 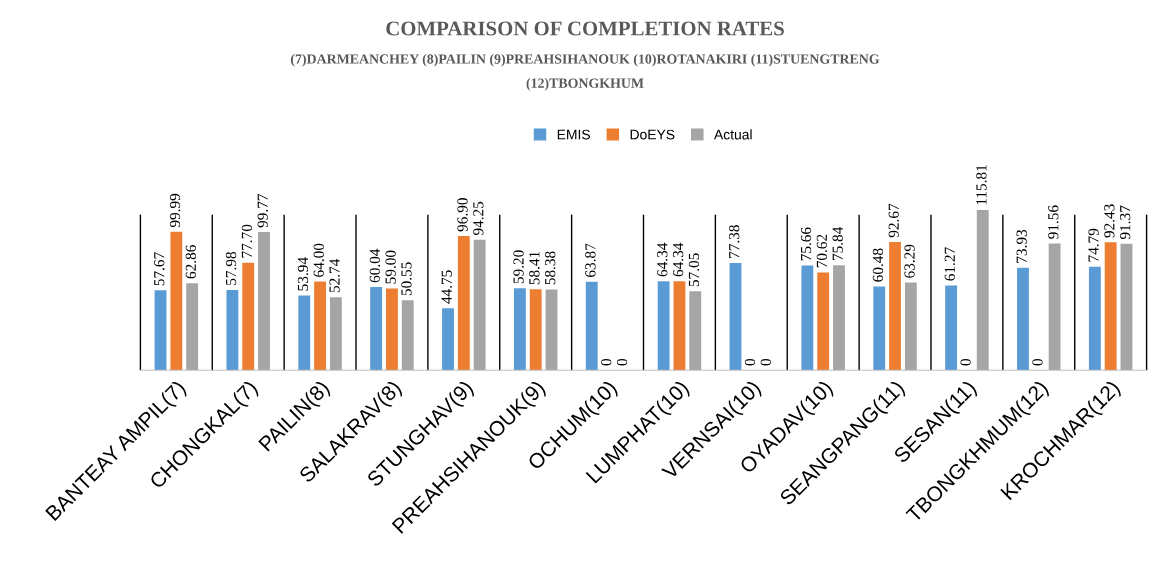 I want to click on data-label: 75.84, so click(x=837, y=243).